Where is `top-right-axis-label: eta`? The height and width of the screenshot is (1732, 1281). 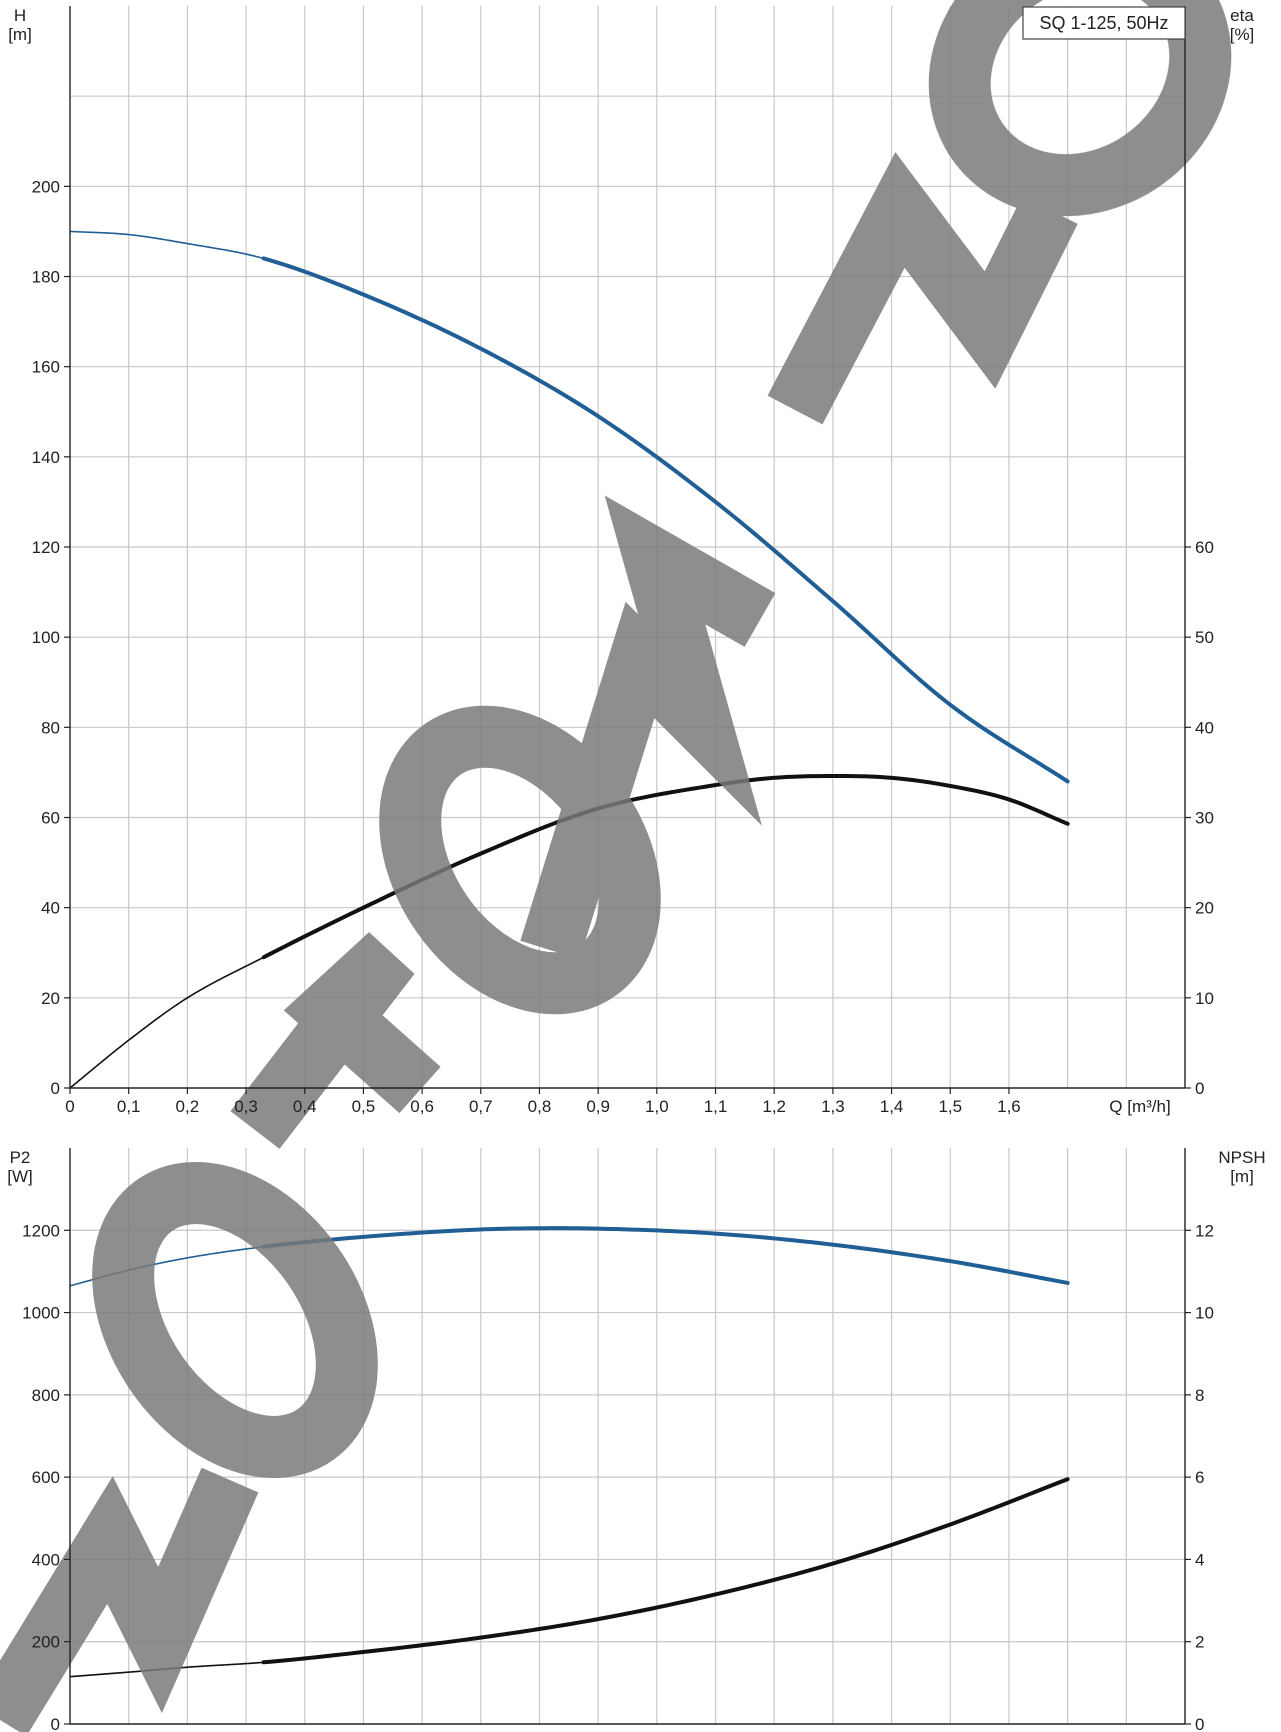
top-right-axis-label: eta is located at coordinates (1242, 15).